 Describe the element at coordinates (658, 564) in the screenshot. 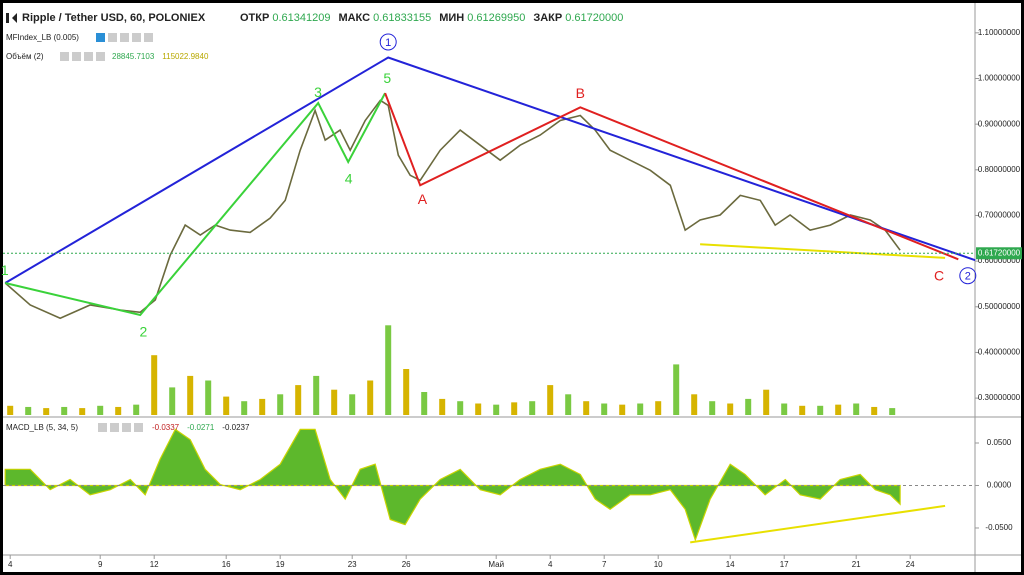

I see `x-tick-label: 10` at that location.